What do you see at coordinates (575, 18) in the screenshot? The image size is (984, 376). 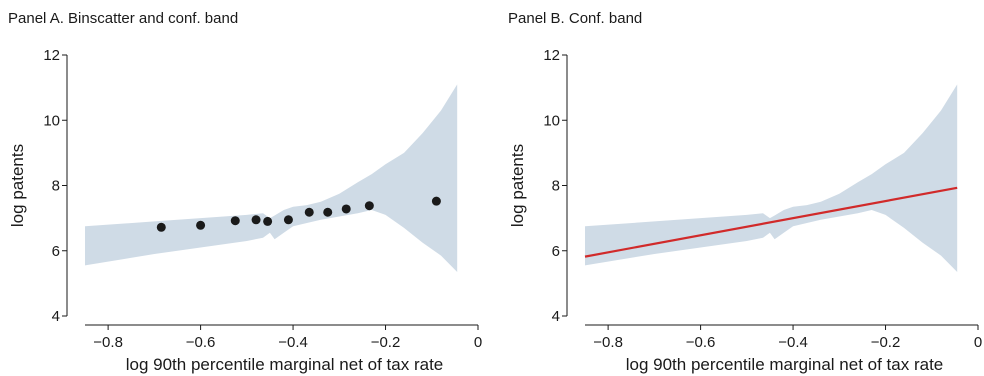 I see `panel-b-title: Panel B. Conf. band` at bounding box center [575, 18].